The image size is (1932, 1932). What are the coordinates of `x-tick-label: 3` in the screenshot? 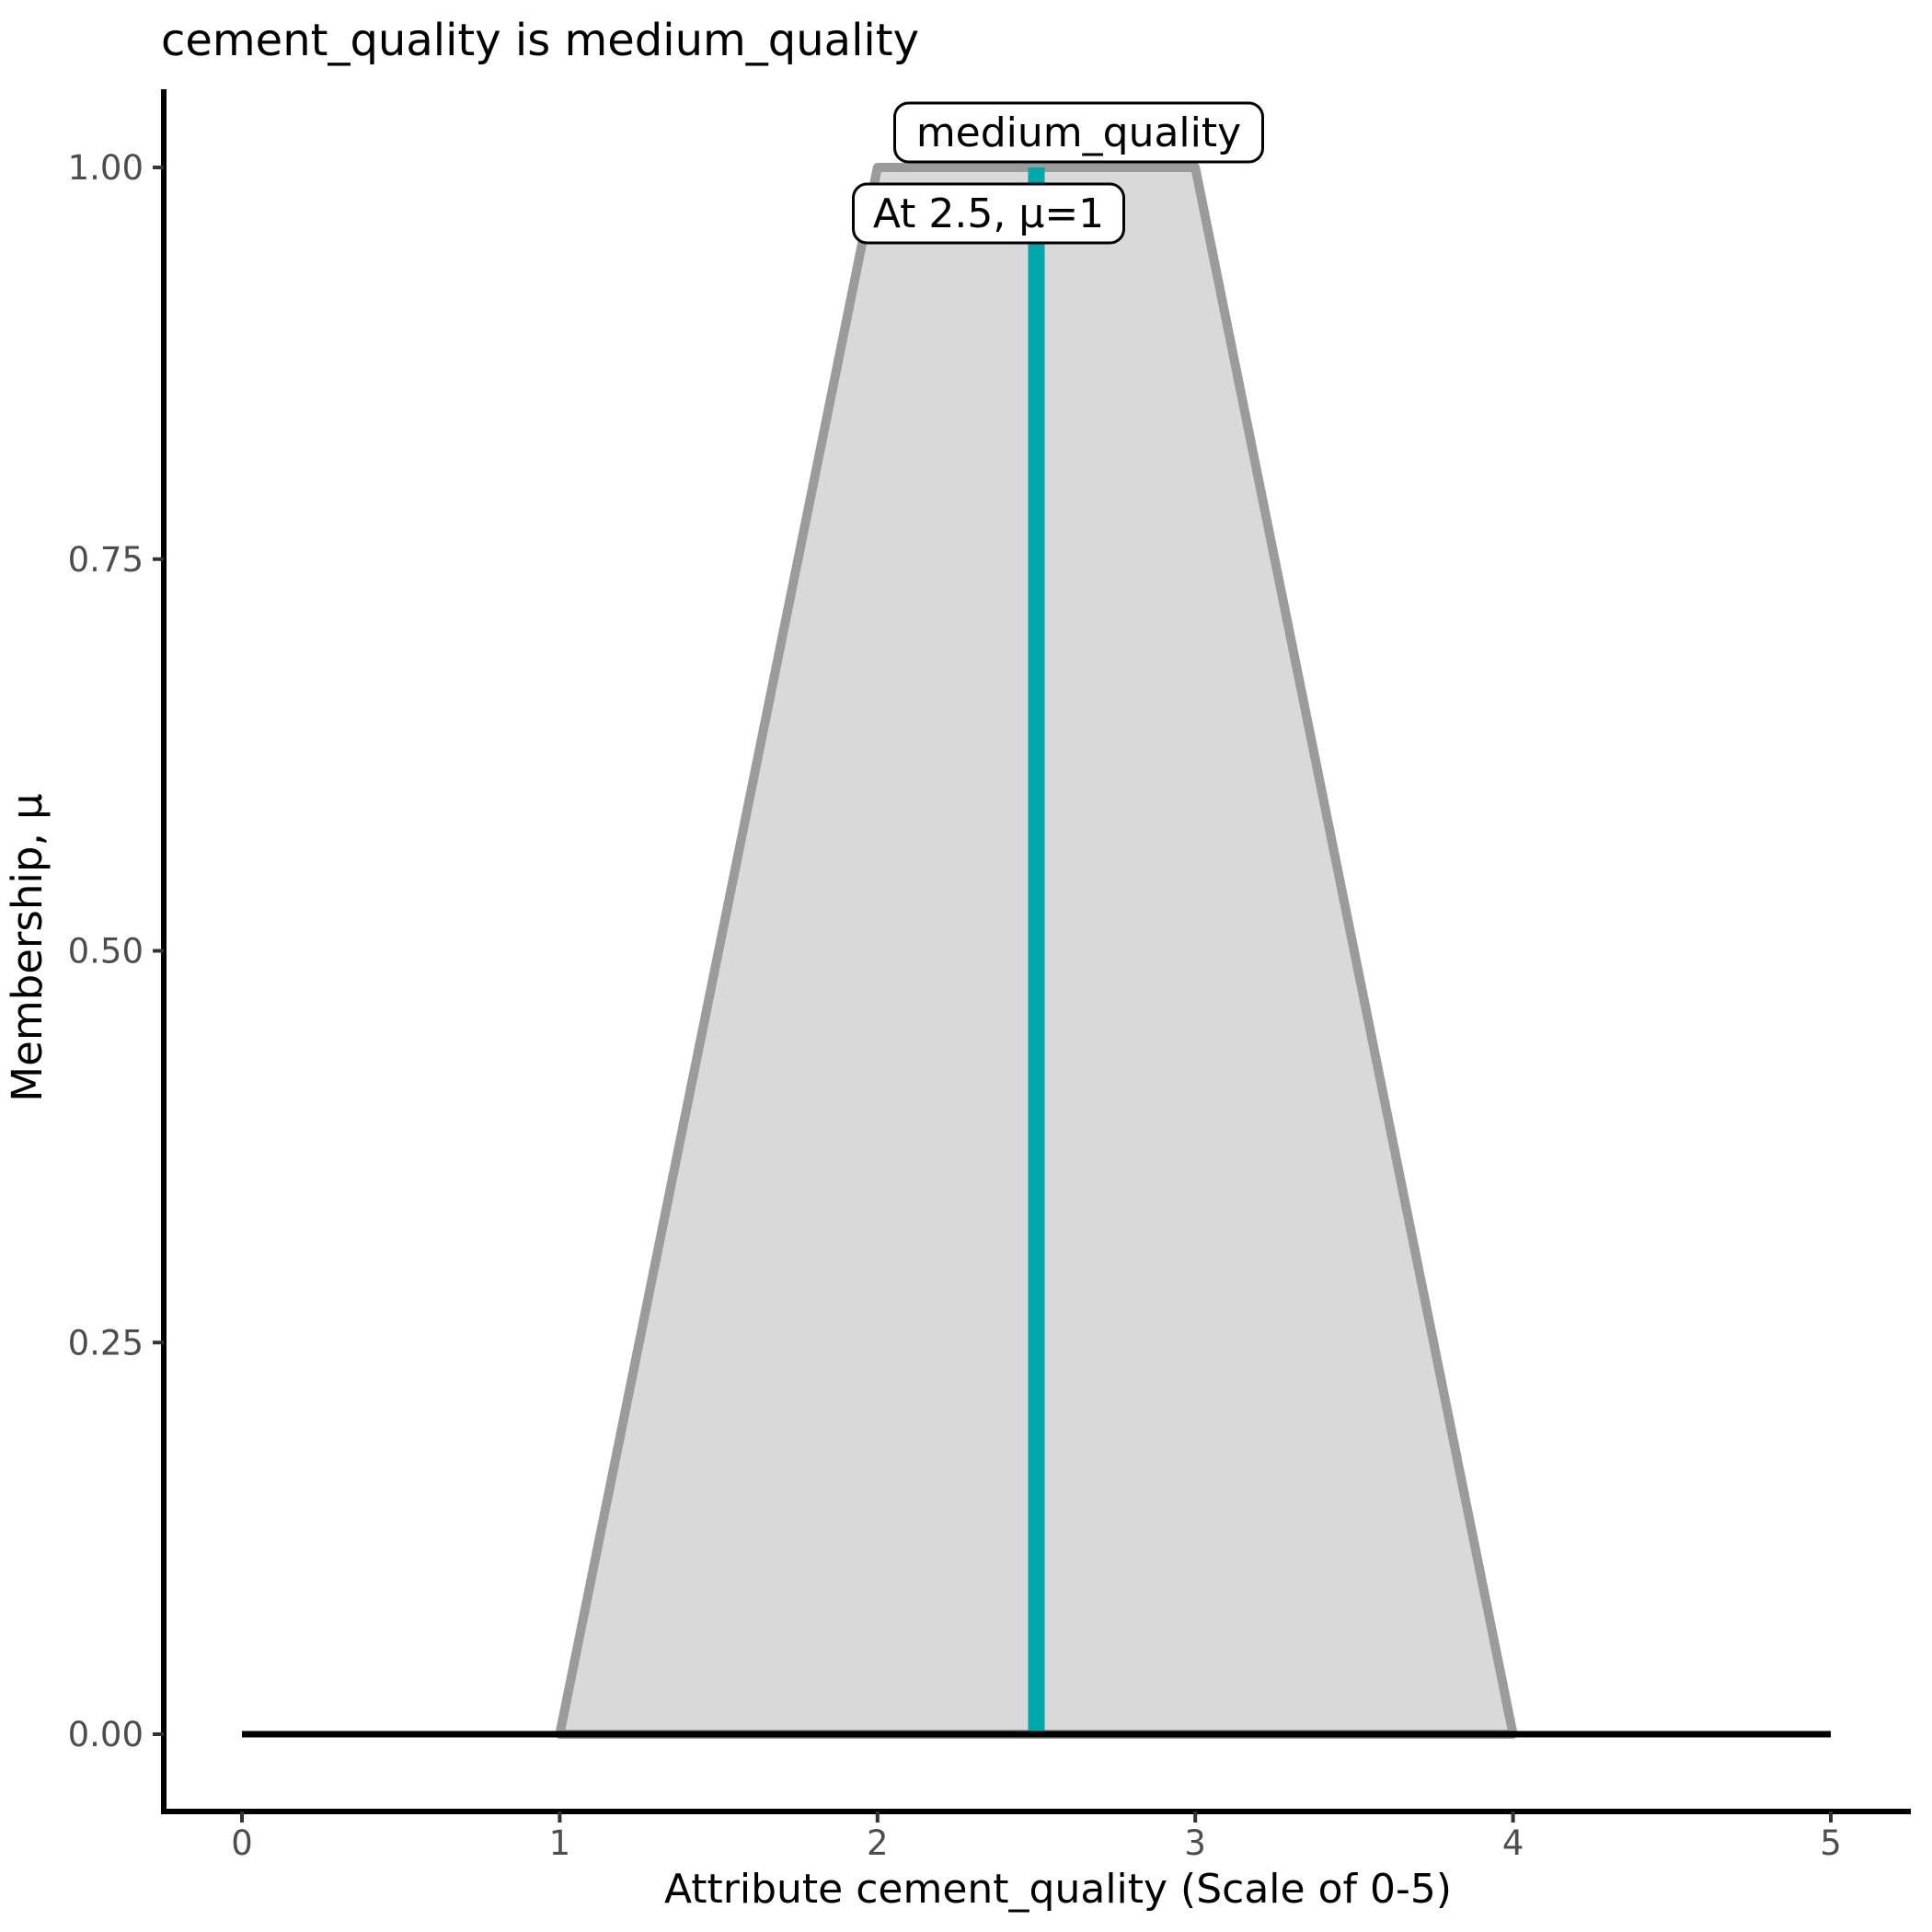 It's located at (1195, 1843).